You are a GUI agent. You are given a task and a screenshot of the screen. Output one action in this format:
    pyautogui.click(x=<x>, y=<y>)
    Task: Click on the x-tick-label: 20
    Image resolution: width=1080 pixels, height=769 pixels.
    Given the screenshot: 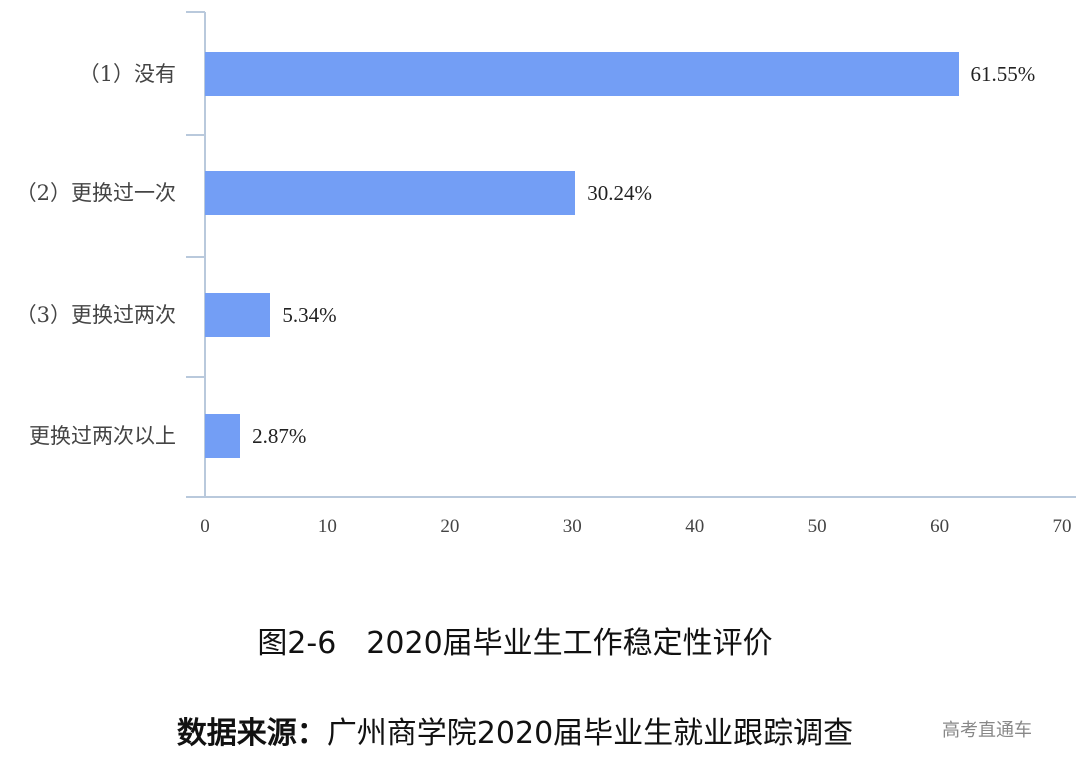 What is the action you would take?
    pyautogui.click(x=450, y=526)
    